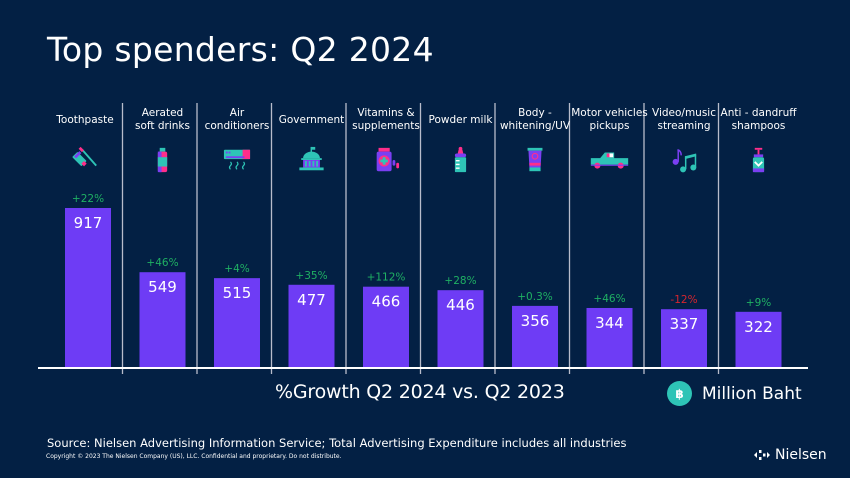 Image resolution: width=850 pixels, height=478 pixels. I want to click on nielsen-logo-text: Nielsen, so click(801, 455).